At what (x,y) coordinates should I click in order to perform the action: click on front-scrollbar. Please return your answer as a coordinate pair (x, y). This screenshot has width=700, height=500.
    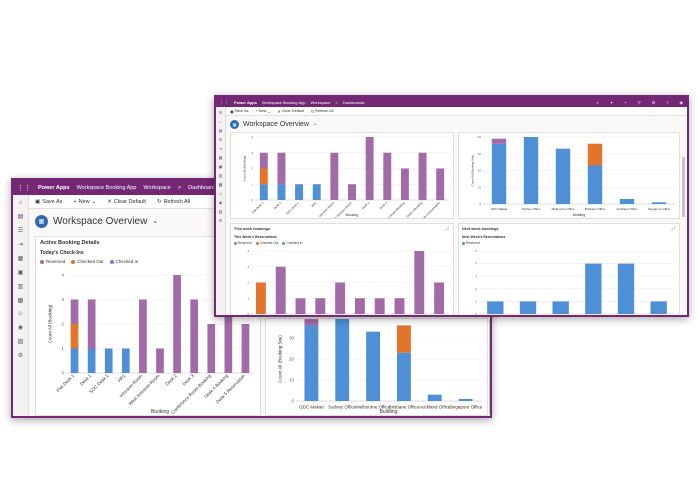
    Looking at the image, I should click on (683, 187).